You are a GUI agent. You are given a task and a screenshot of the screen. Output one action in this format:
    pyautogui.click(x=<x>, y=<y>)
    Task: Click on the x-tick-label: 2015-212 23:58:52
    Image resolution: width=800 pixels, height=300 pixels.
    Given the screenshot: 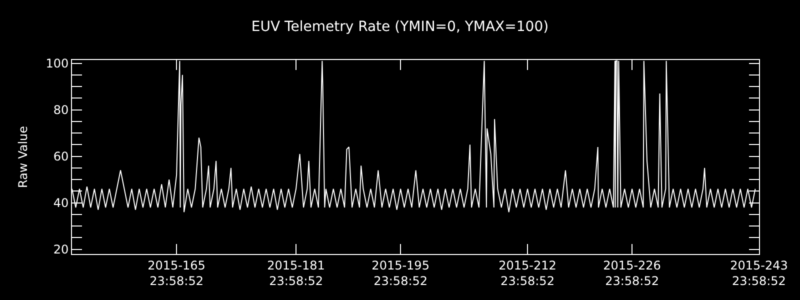 What is the action you would take?
    pyautogui.click(x=527, y=273)
    